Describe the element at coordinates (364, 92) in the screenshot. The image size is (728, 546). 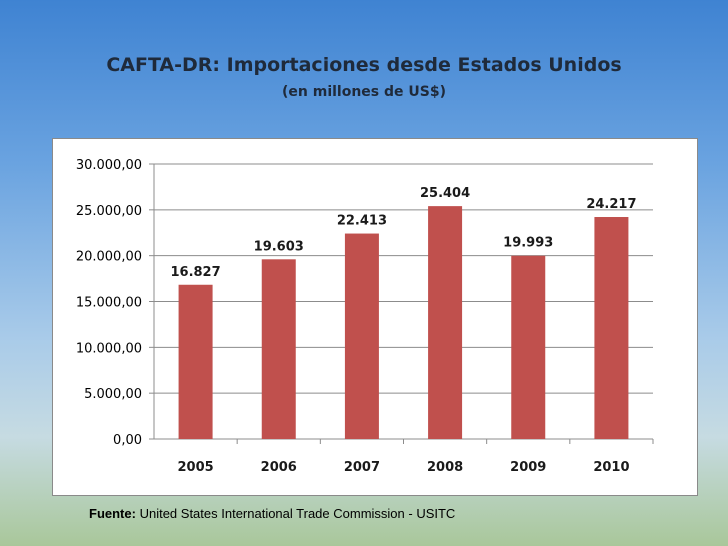
I see `chart-subtitle: (en millones de US$)` at that location.